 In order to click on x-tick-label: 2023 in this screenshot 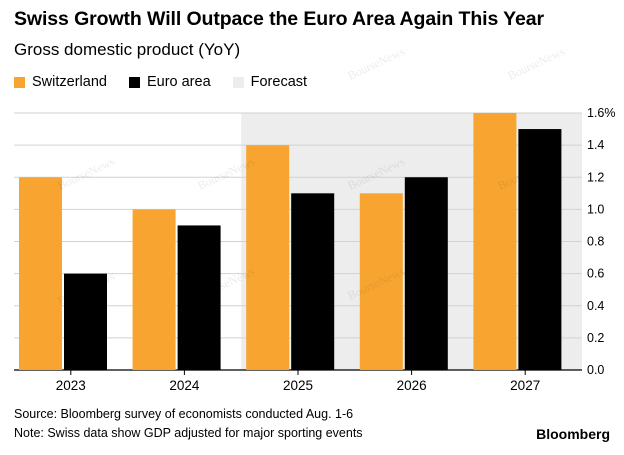, I will do `click(71, 385)`.